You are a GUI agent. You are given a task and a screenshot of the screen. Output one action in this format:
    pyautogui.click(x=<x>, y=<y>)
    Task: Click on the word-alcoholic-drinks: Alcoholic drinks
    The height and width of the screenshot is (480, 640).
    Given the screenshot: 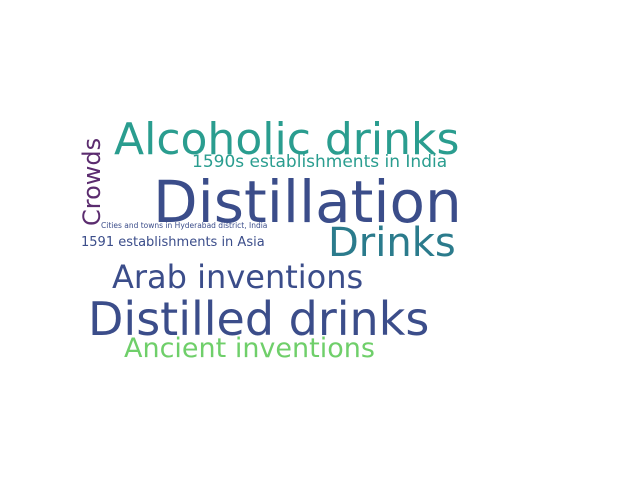 What is the action you would take?
    pyautogui.click(x=287, y=139)
    